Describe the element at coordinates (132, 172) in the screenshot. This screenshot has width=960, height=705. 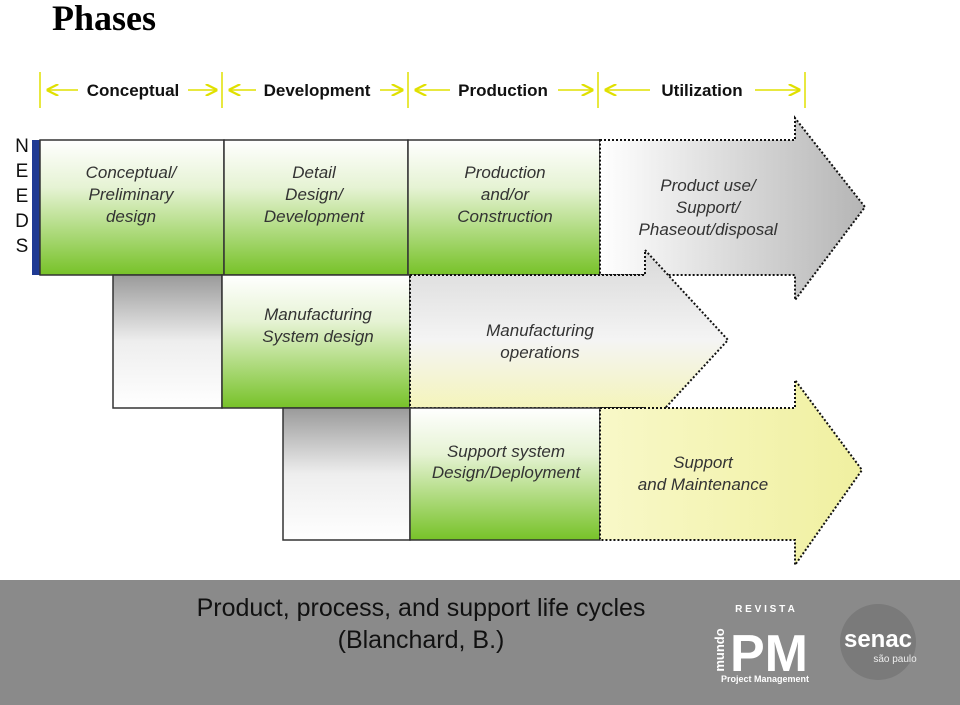
I see `box-text: Conceptual/` at that location.